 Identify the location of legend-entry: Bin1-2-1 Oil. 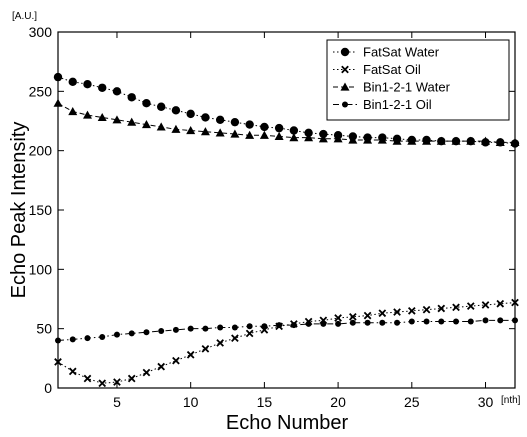
(382, 104).